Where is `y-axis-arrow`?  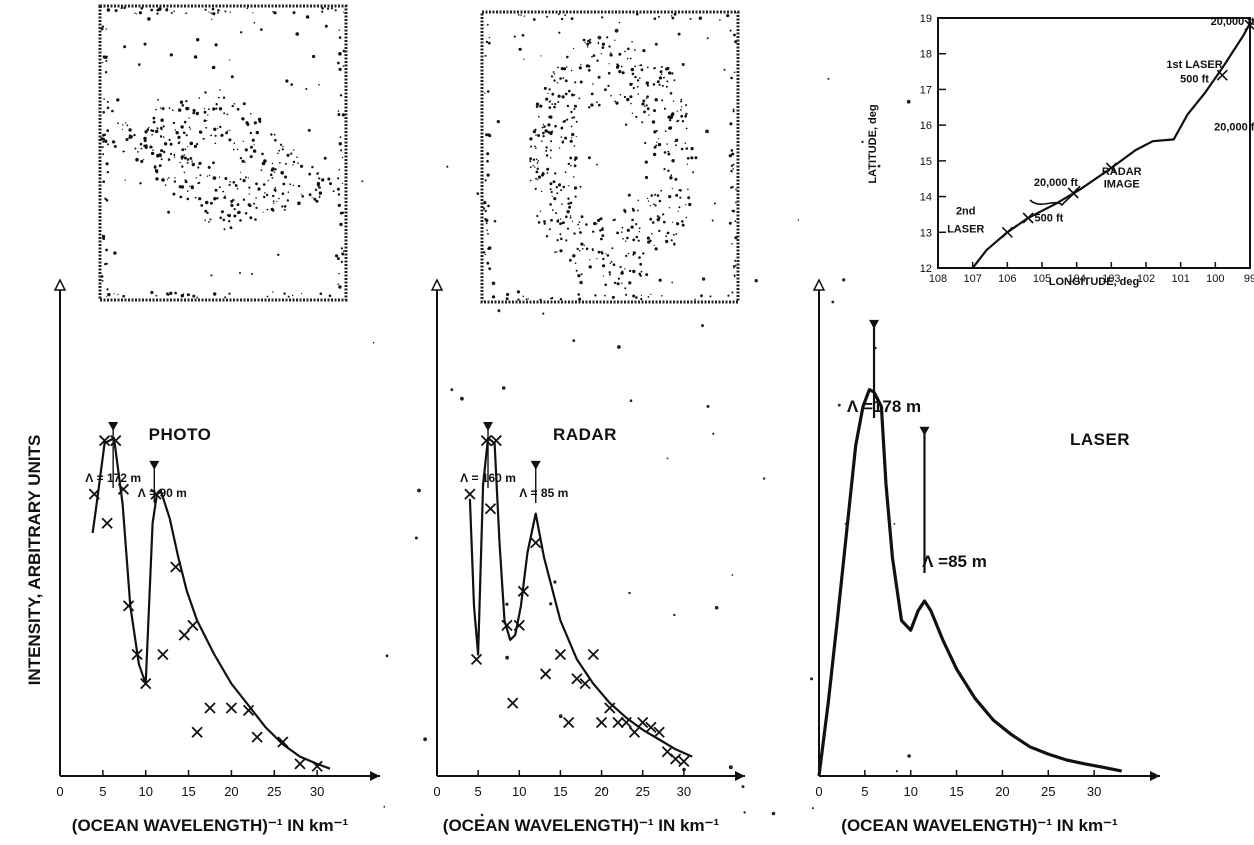 y-axis-arrow is located at coordinates (437, 284).